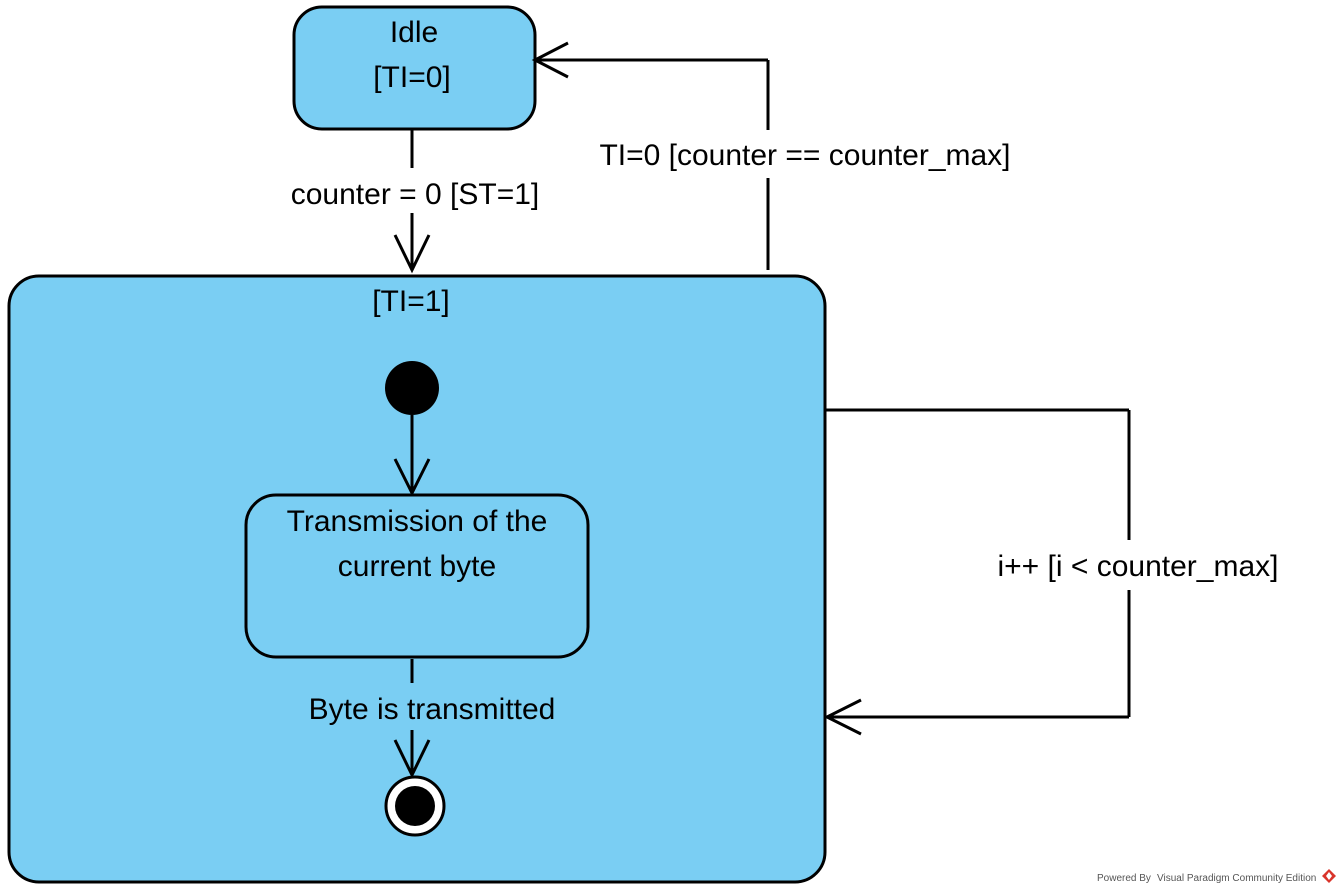  What do you see at coordinates (842, 717) in the screenshot?
I see `transition-self-loop-arrowhead` at bounding box center [842, 717].